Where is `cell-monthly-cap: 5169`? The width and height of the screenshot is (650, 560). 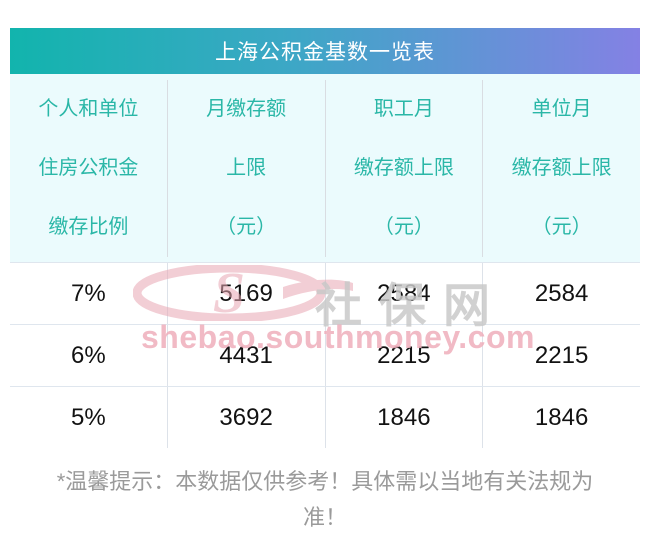 cell-monthly-cap: 5169 is located at coordinates (245, 293).